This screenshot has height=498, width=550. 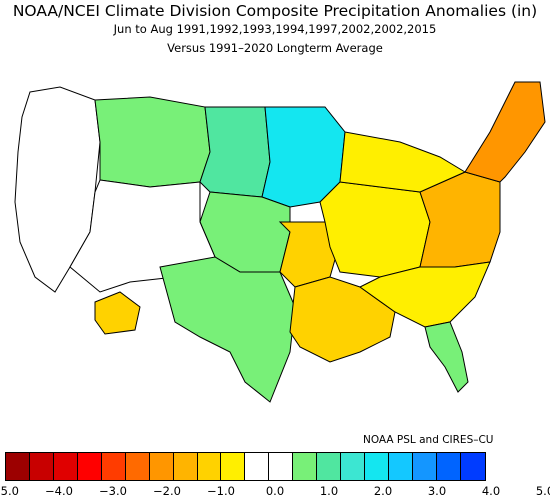 What do you see at coordinates (491, 491) in the screenshot?
I see `colorbar-tick-label: 4.0` at bounding box center [491, 491].